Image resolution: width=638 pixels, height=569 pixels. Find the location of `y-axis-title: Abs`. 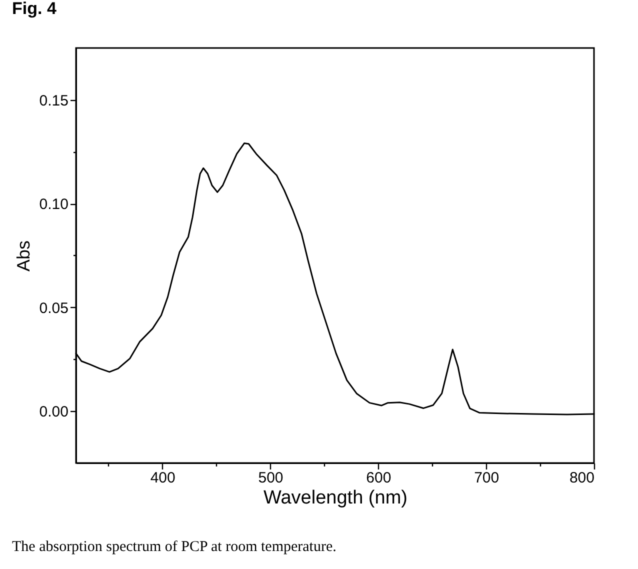

y-axis-title: Abs is located at coordinates (23, 256).